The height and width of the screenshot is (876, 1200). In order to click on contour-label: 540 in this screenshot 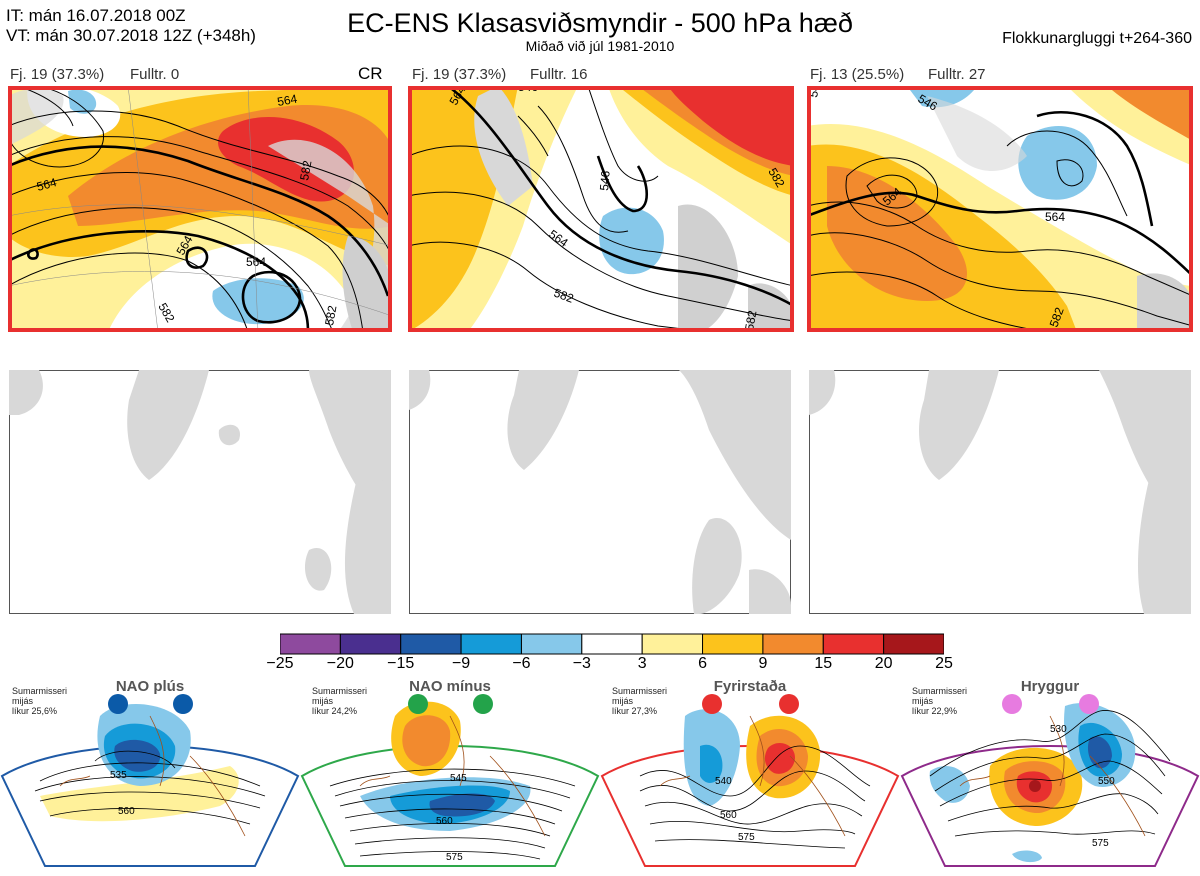, I will do `click(723, 781)`.